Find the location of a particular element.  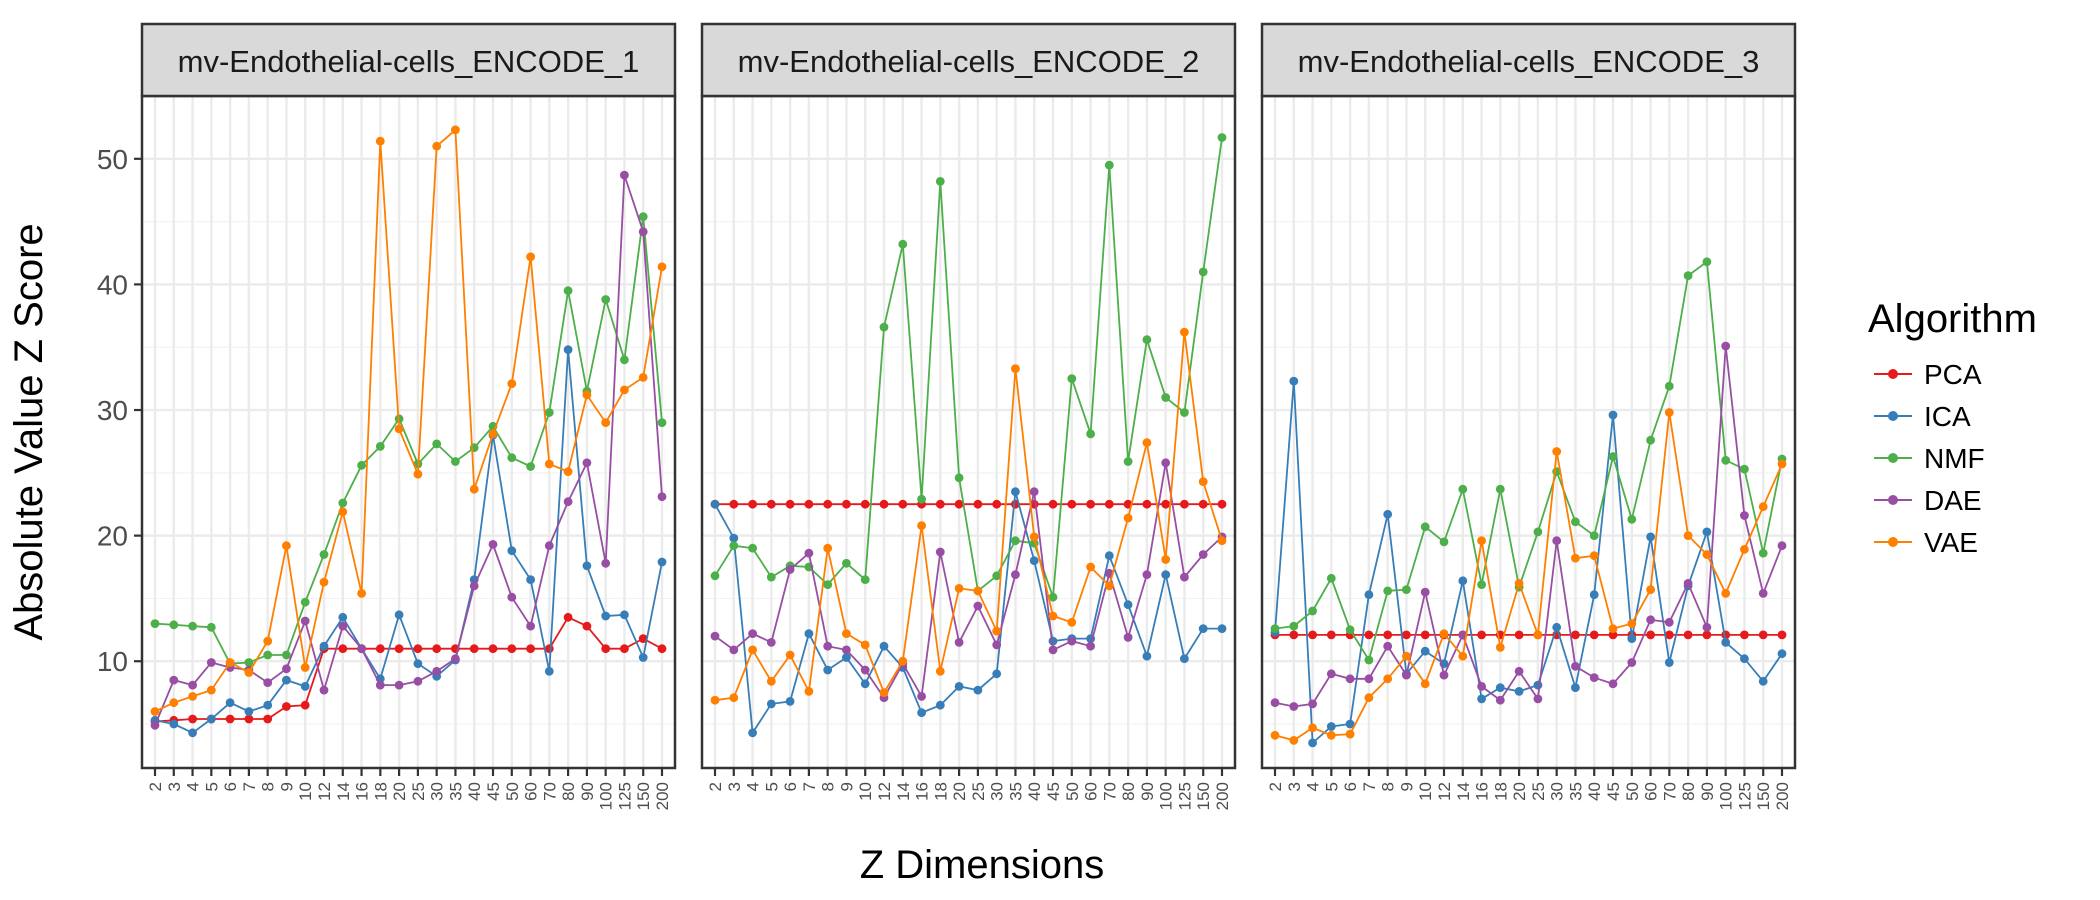

legend-item-pca: PCA is located at coordinates (1928, 374).